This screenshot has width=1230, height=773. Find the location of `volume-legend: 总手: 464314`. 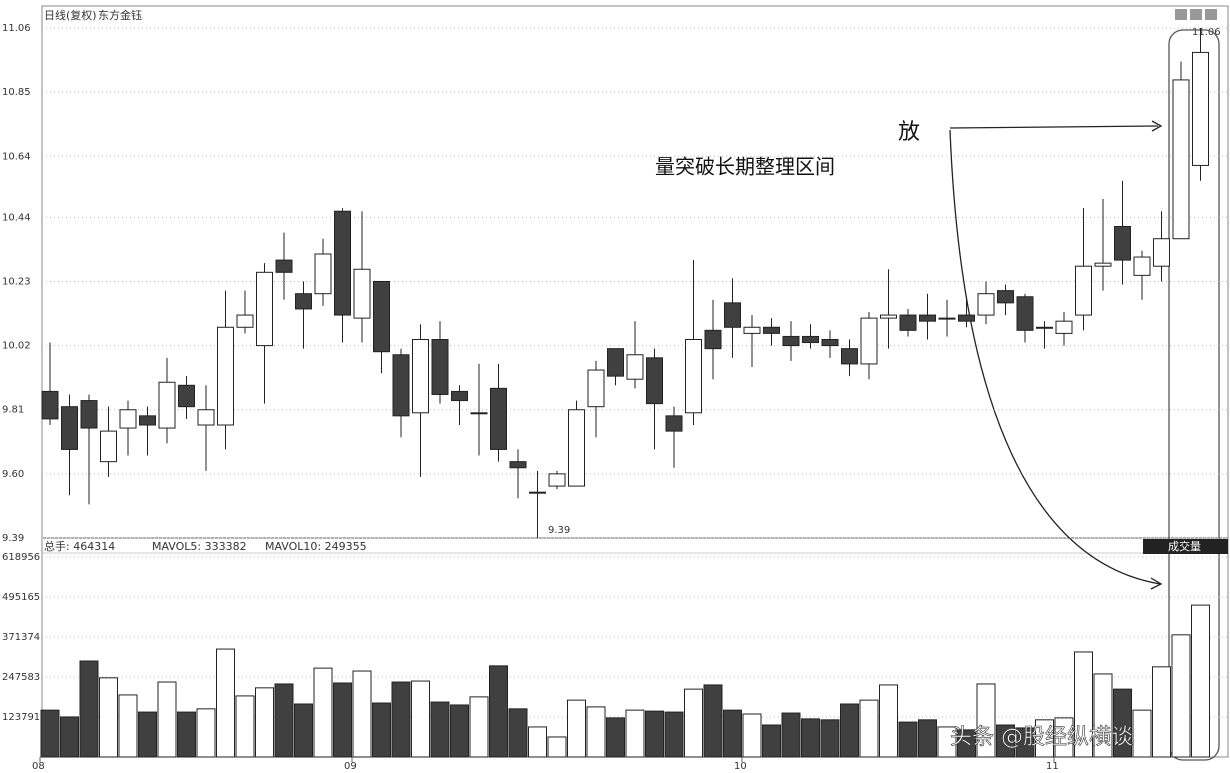

volume-legend: 总手: 464314 is located at coordinates (79, 546).